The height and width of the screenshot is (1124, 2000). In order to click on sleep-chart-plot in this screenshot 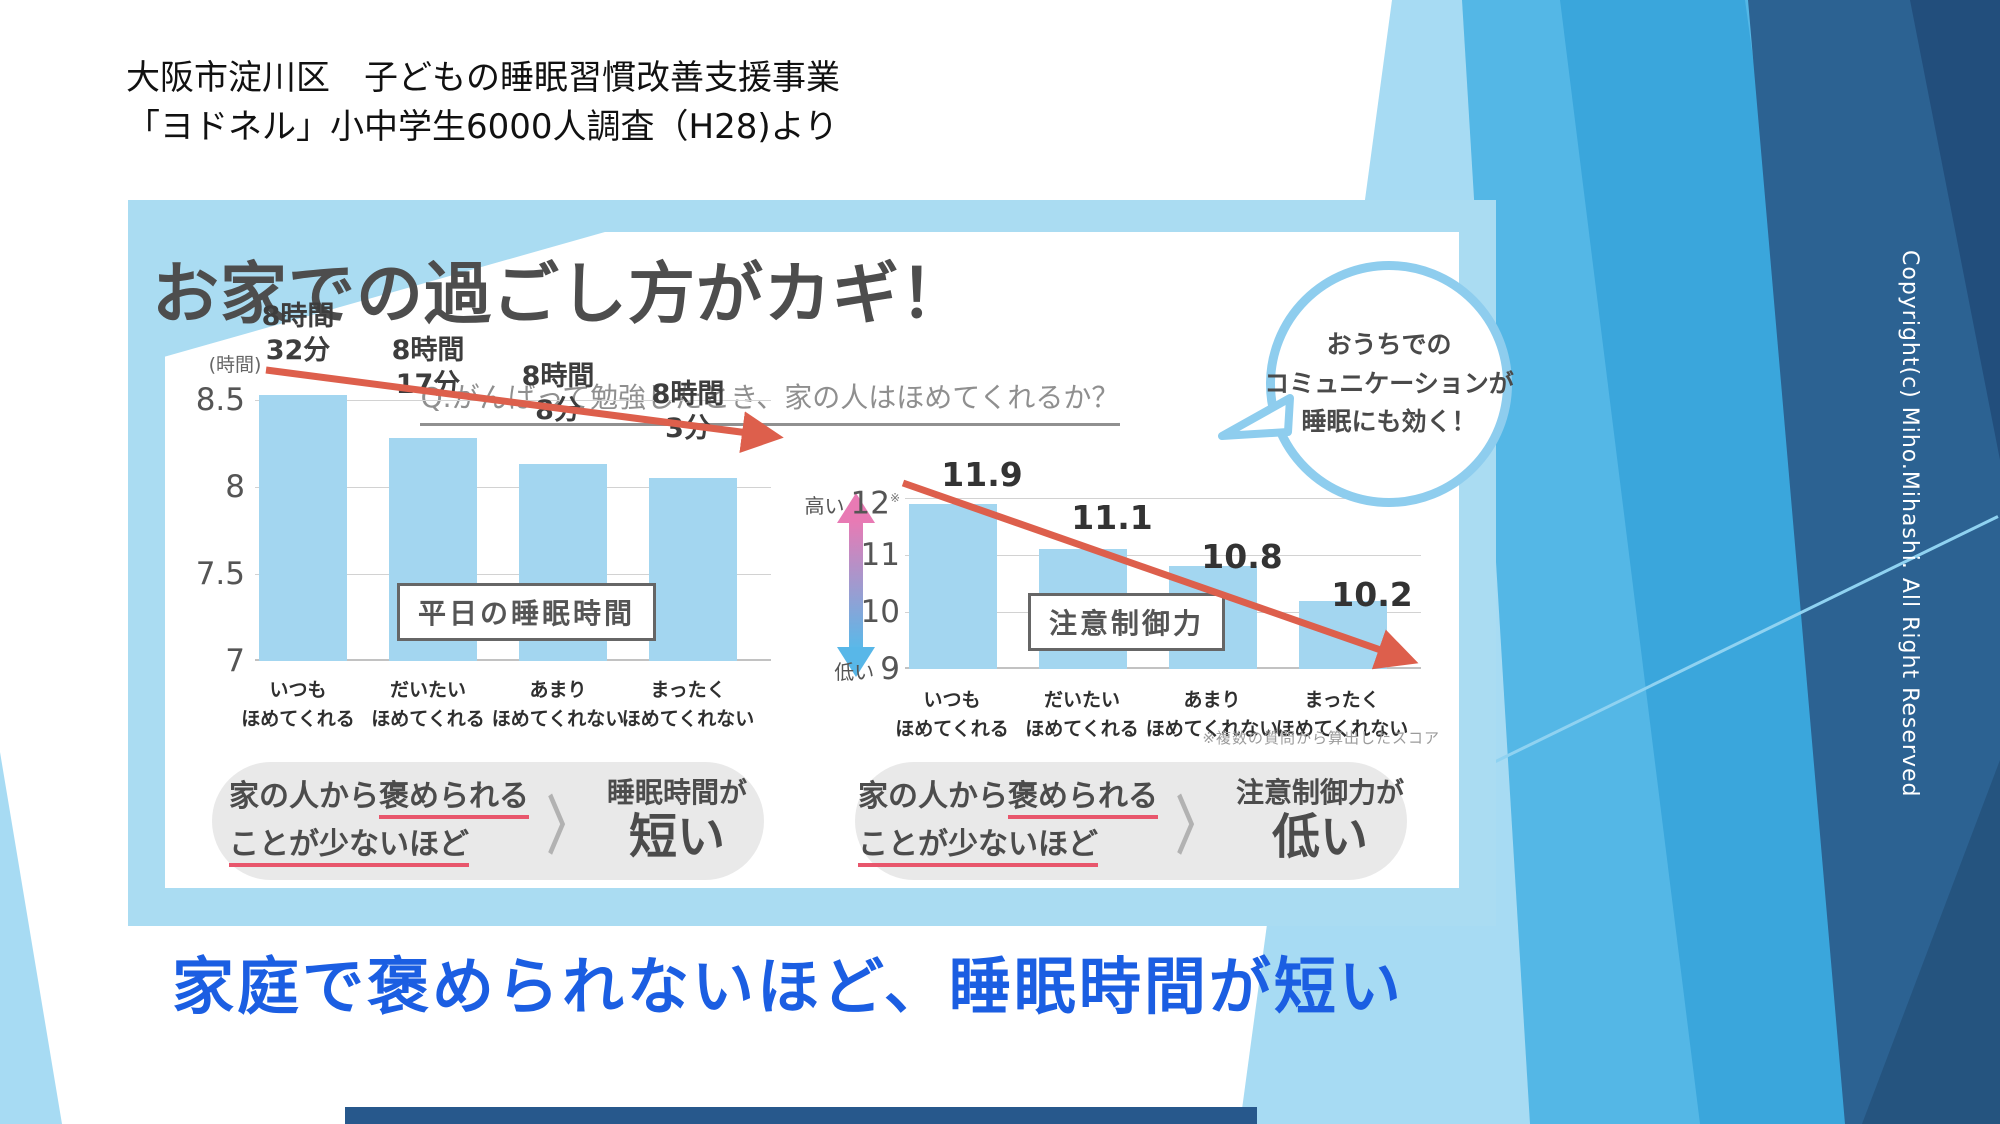, I will do `click(513, 527)`.